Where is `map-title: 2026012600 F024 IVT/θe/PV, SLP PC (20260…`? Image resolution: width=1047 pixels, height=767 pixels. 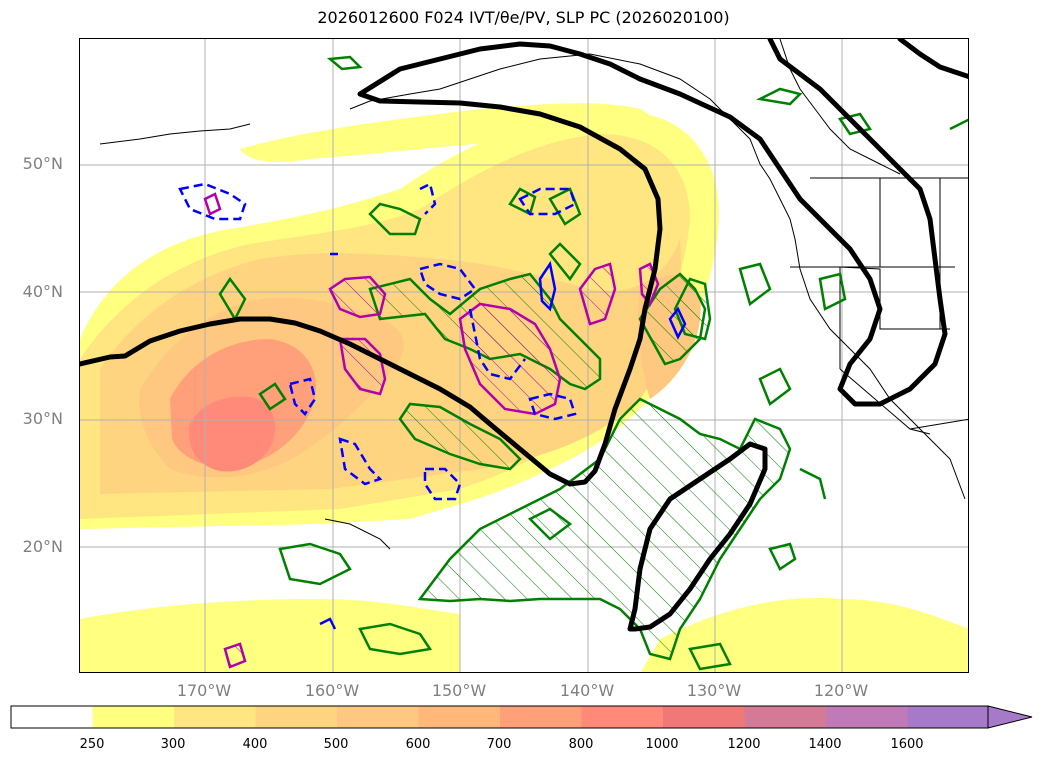
map-title: 2026012600 F024 IVT/θe/PV, SLP PC (20260… is located at coordinates (523, 17).